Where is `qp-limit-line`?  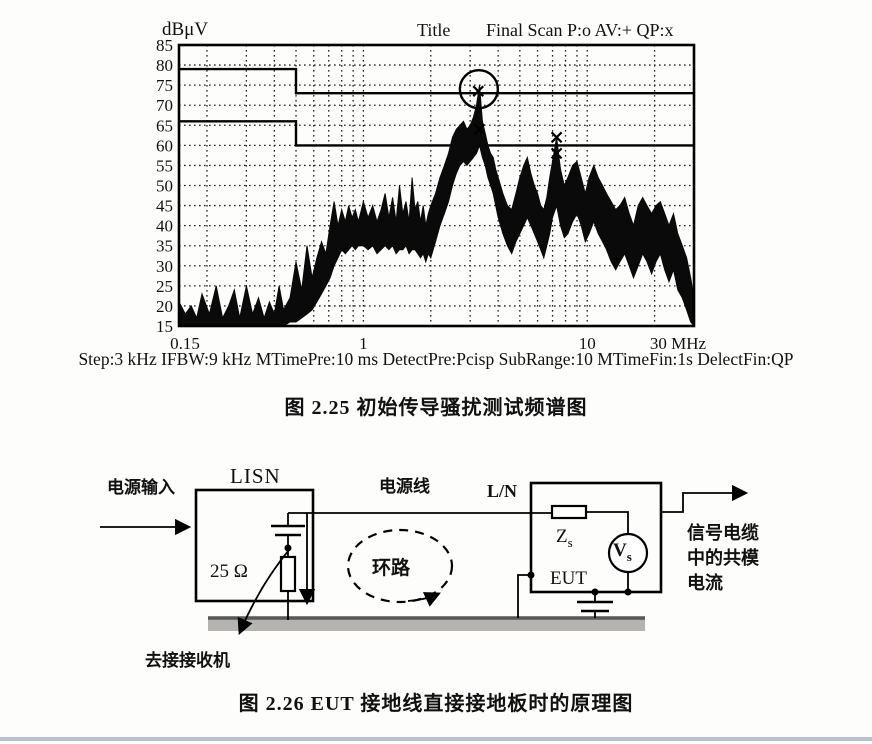 qp-limit-line is located at coordinates (436, 81).